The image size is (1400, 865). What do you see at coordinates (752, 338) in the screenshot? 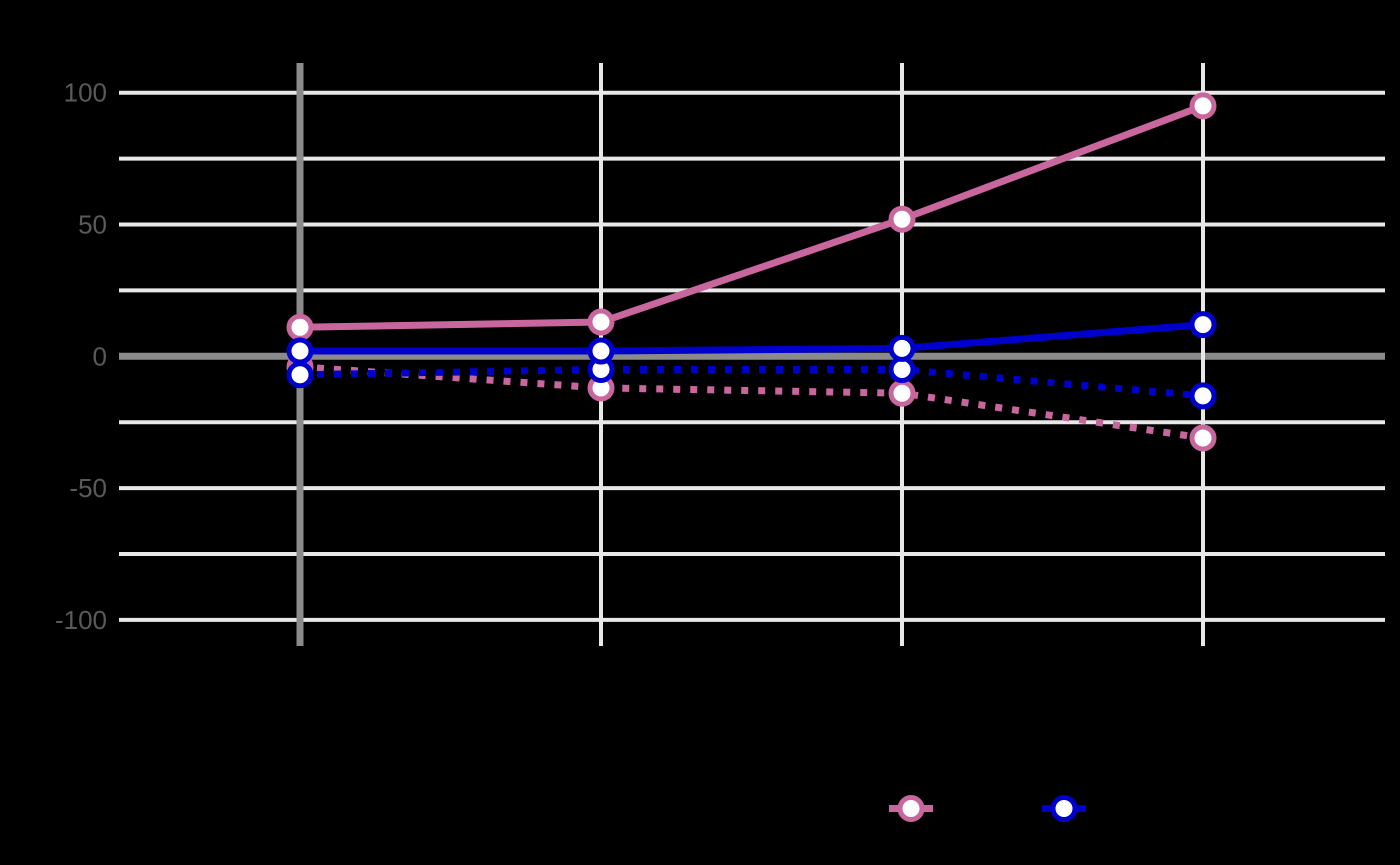
I see `series-line-blue-solid` at bounding box center [752, 338].